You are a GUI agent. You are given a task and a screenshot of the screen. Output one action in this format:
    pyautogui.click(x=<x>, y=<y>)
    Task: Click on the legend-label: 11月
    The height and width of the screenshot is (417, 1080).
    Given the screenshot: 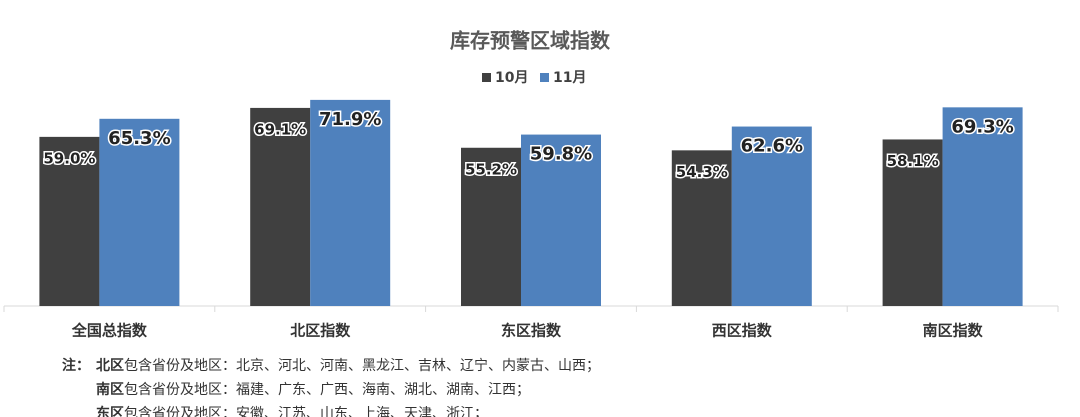 What is the action you would take?
    pyautogui.click(x=569, y=78)
    